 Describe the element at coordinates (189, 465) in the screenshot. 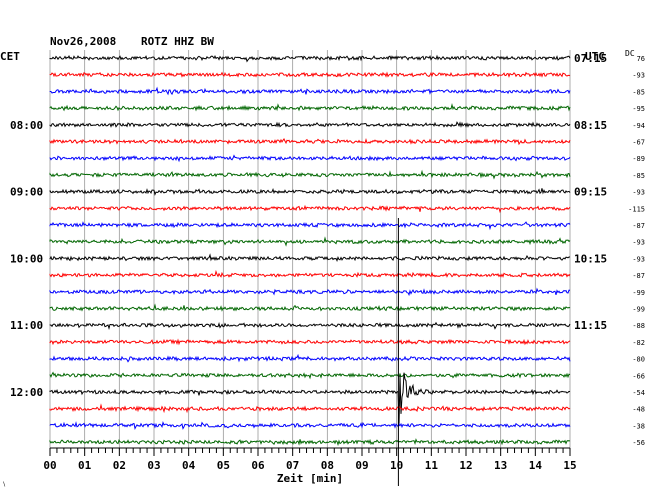

I see `x-tick-label-04: 04` at that location.